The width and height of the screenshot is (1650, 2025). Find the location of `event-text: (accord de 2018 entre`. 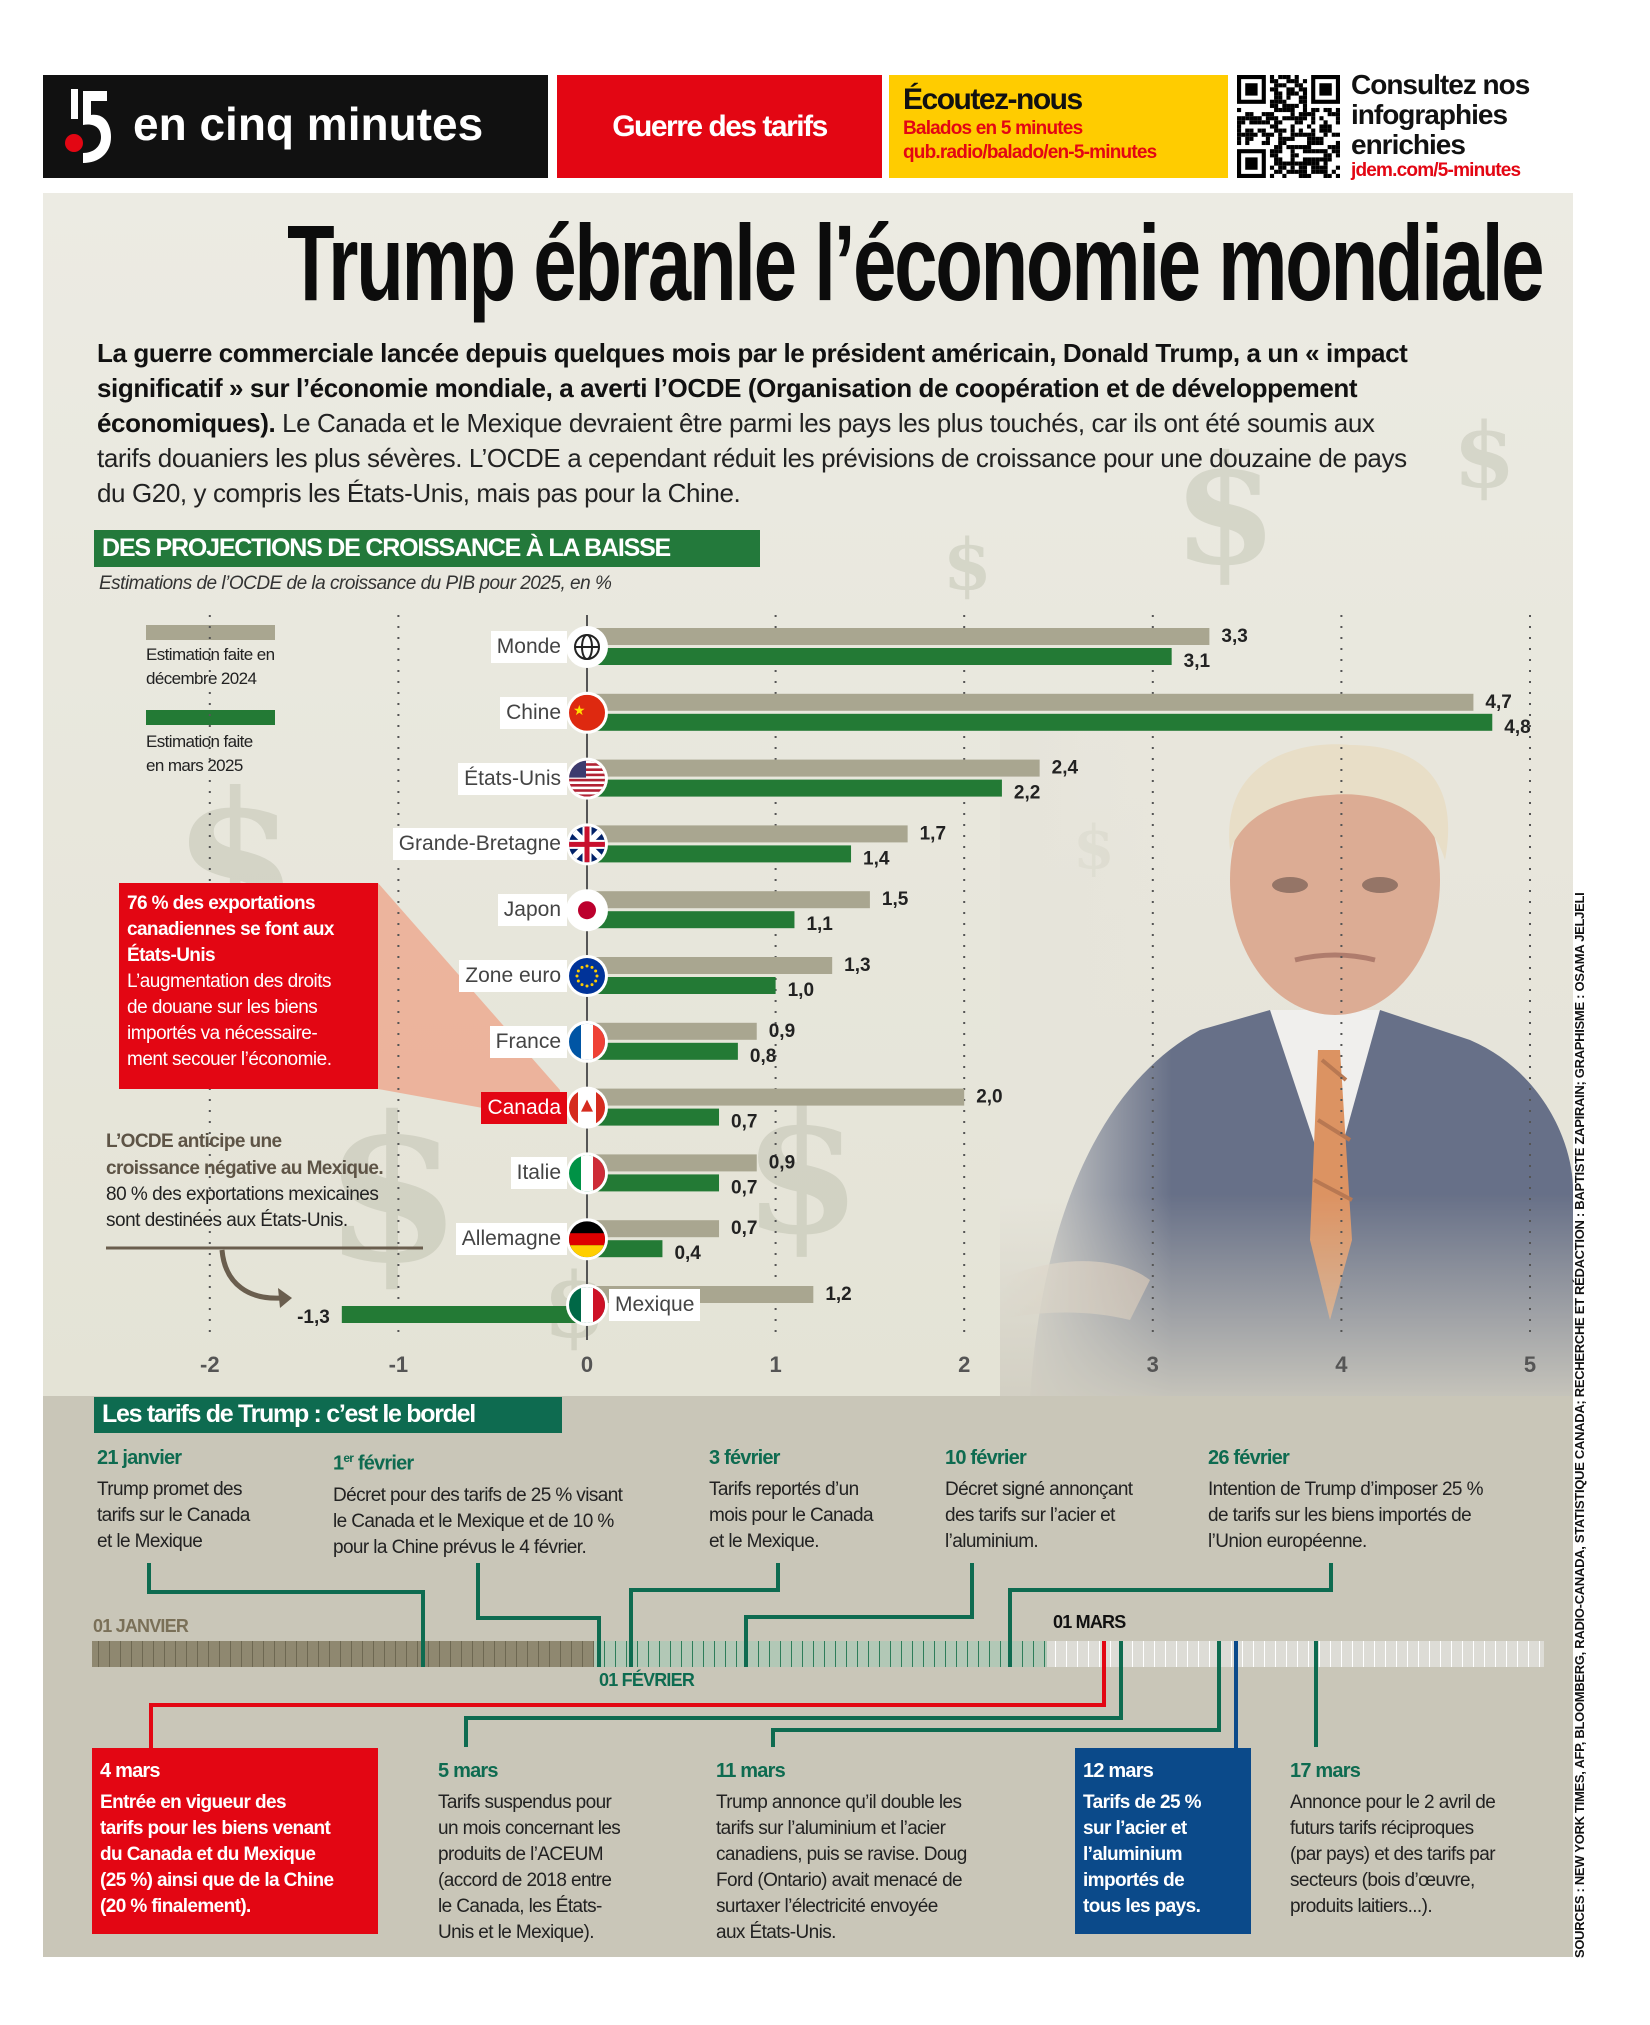

event-text: (accord de 2018 entre is located at coordinates (525, 1880).